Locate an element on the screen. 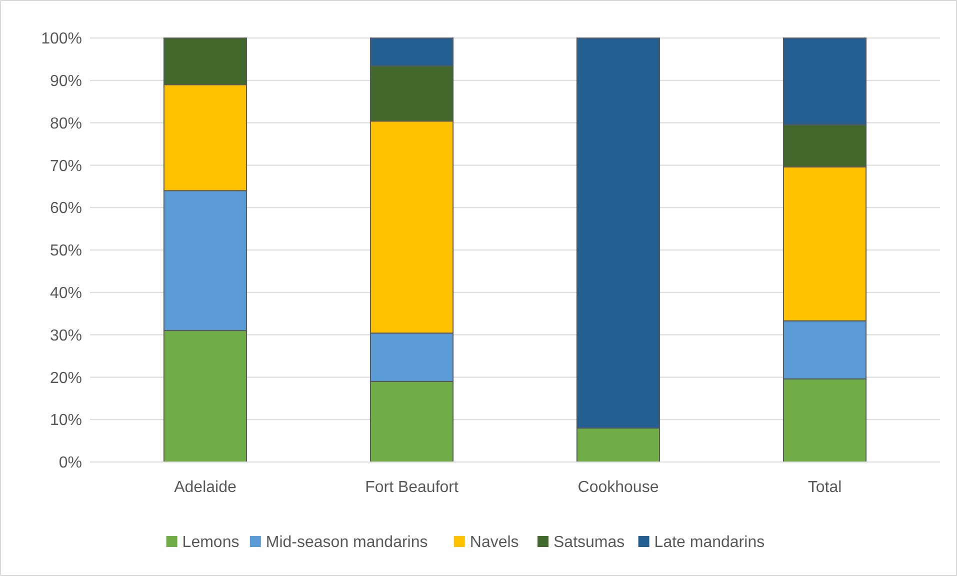 The width and height of the screenshot is (957, 576). y-tick-label: 90% is located at coordinates (66, 81).